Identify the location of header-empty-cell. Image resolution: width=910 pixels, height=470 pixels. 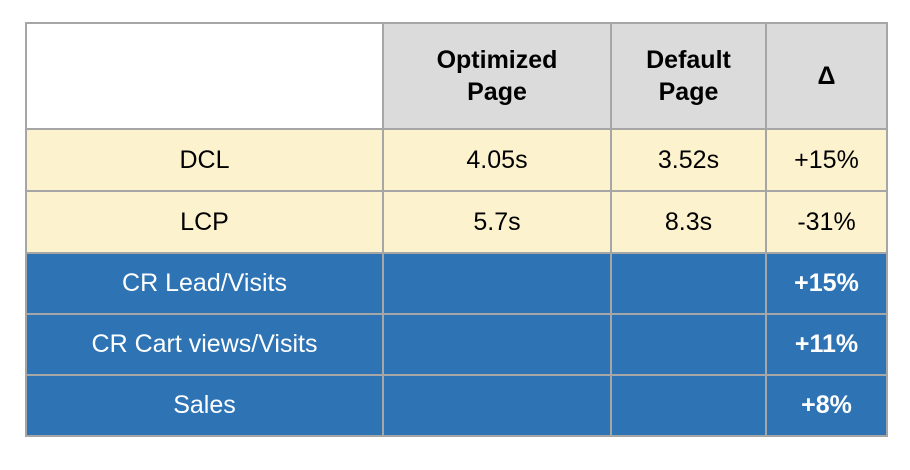
(204, 76).